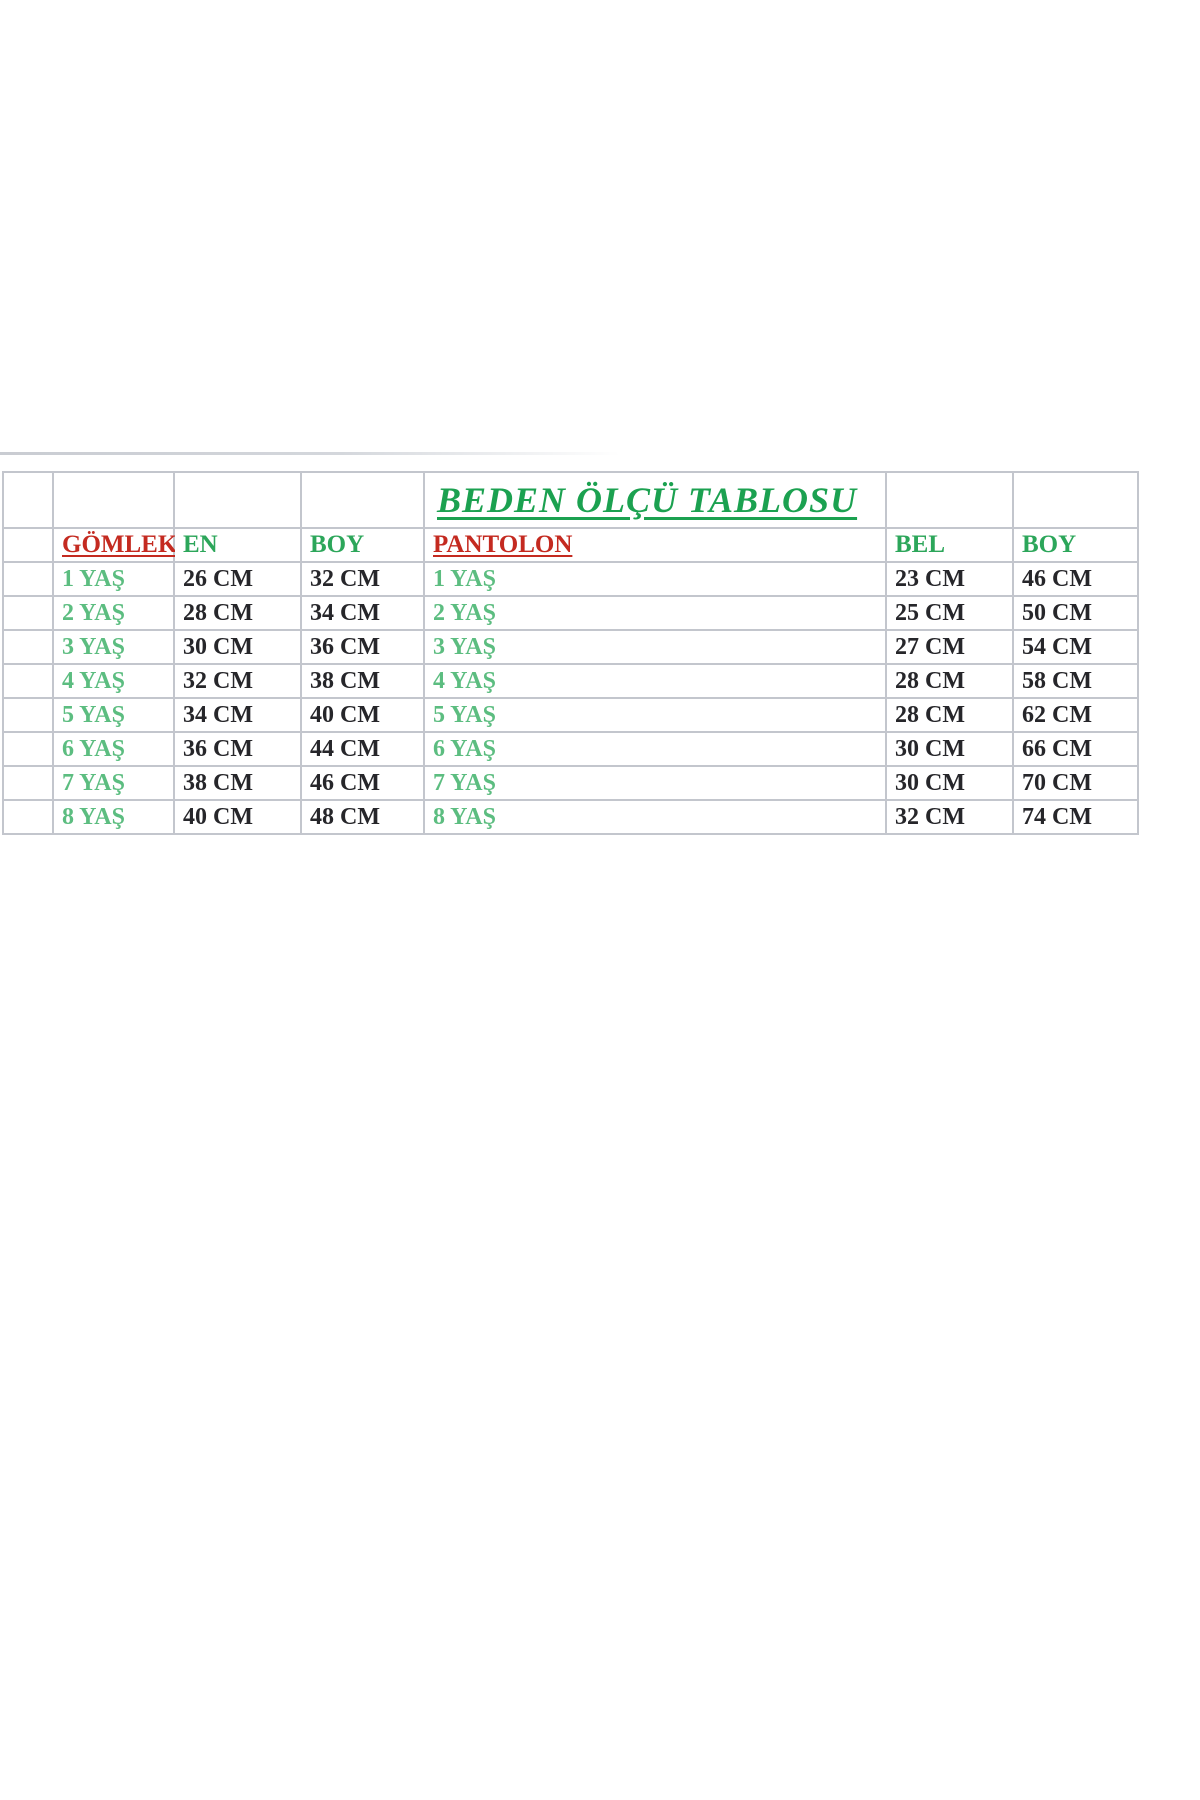 This screenshot has width=1200, height=1800. What do you see at coordinates (363, 546) in the screenshot?
I see `shirt-length-header: BOY` at bounding box center [363, 546].